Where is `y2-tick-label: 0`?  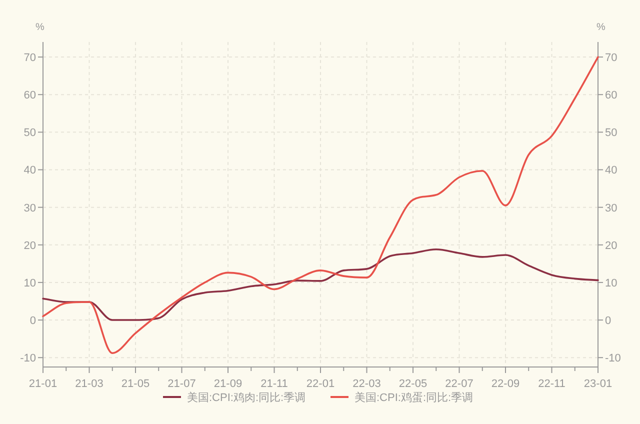 y2-tick-label: 0 is located at coordinates (608, 321).